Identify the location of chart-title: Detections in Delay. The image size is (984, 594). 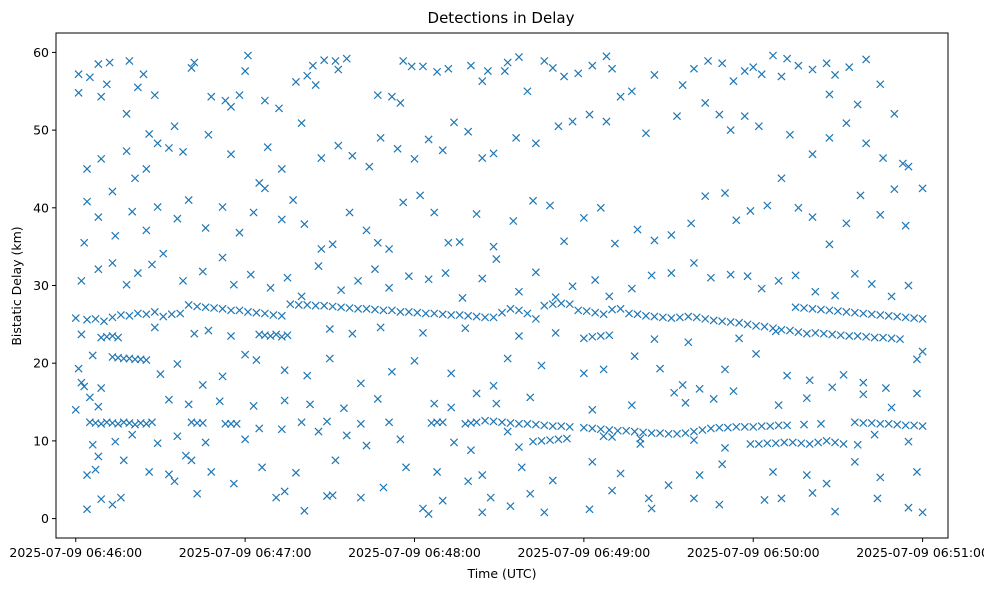
(501, 18).